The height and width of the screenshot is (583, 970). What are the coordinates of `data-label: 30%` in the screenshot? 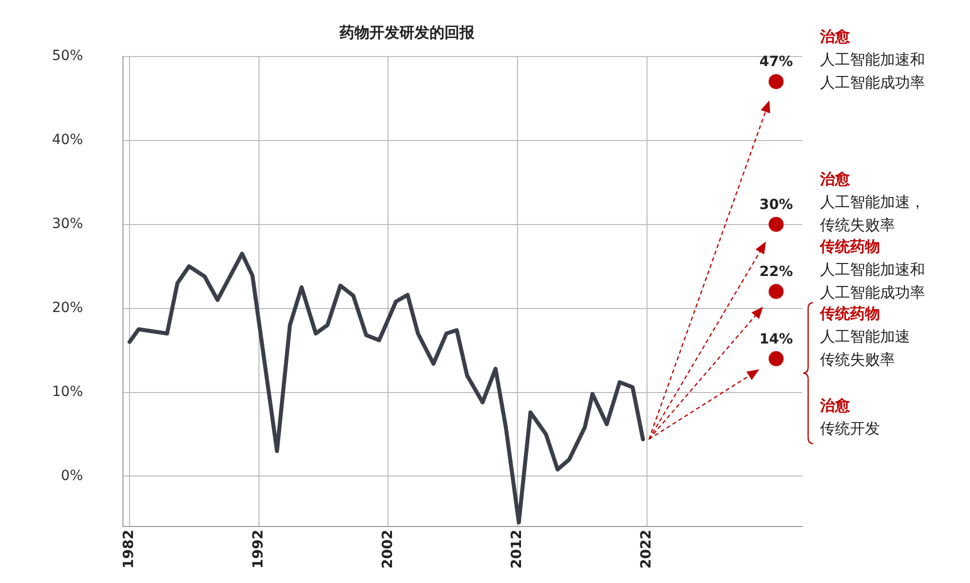 It's located at (776, 204).